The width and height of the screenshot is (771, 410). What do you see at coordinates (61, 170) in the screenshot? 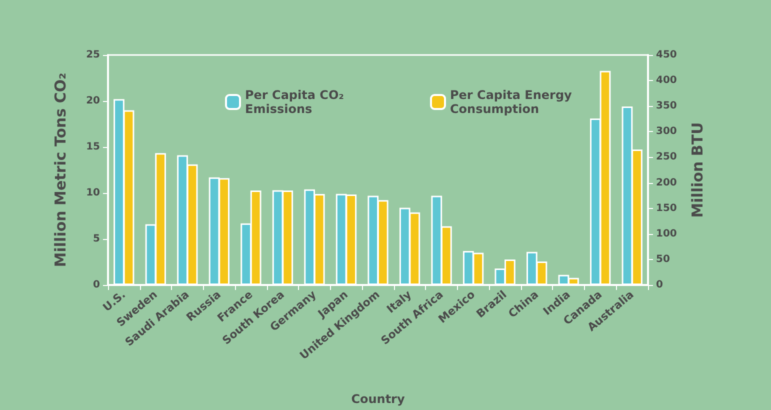
I see `y-axis-title: Million Metric Tons CO₂` at bounding box center [61, 170].